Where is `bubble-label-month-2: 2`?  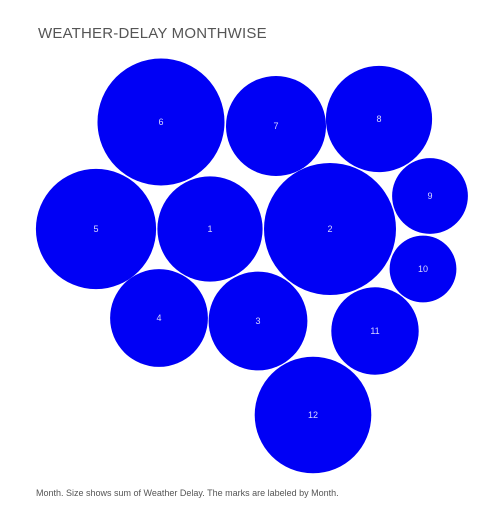
bubble-label-month-2: 2 is located at coordinates (329, 229).